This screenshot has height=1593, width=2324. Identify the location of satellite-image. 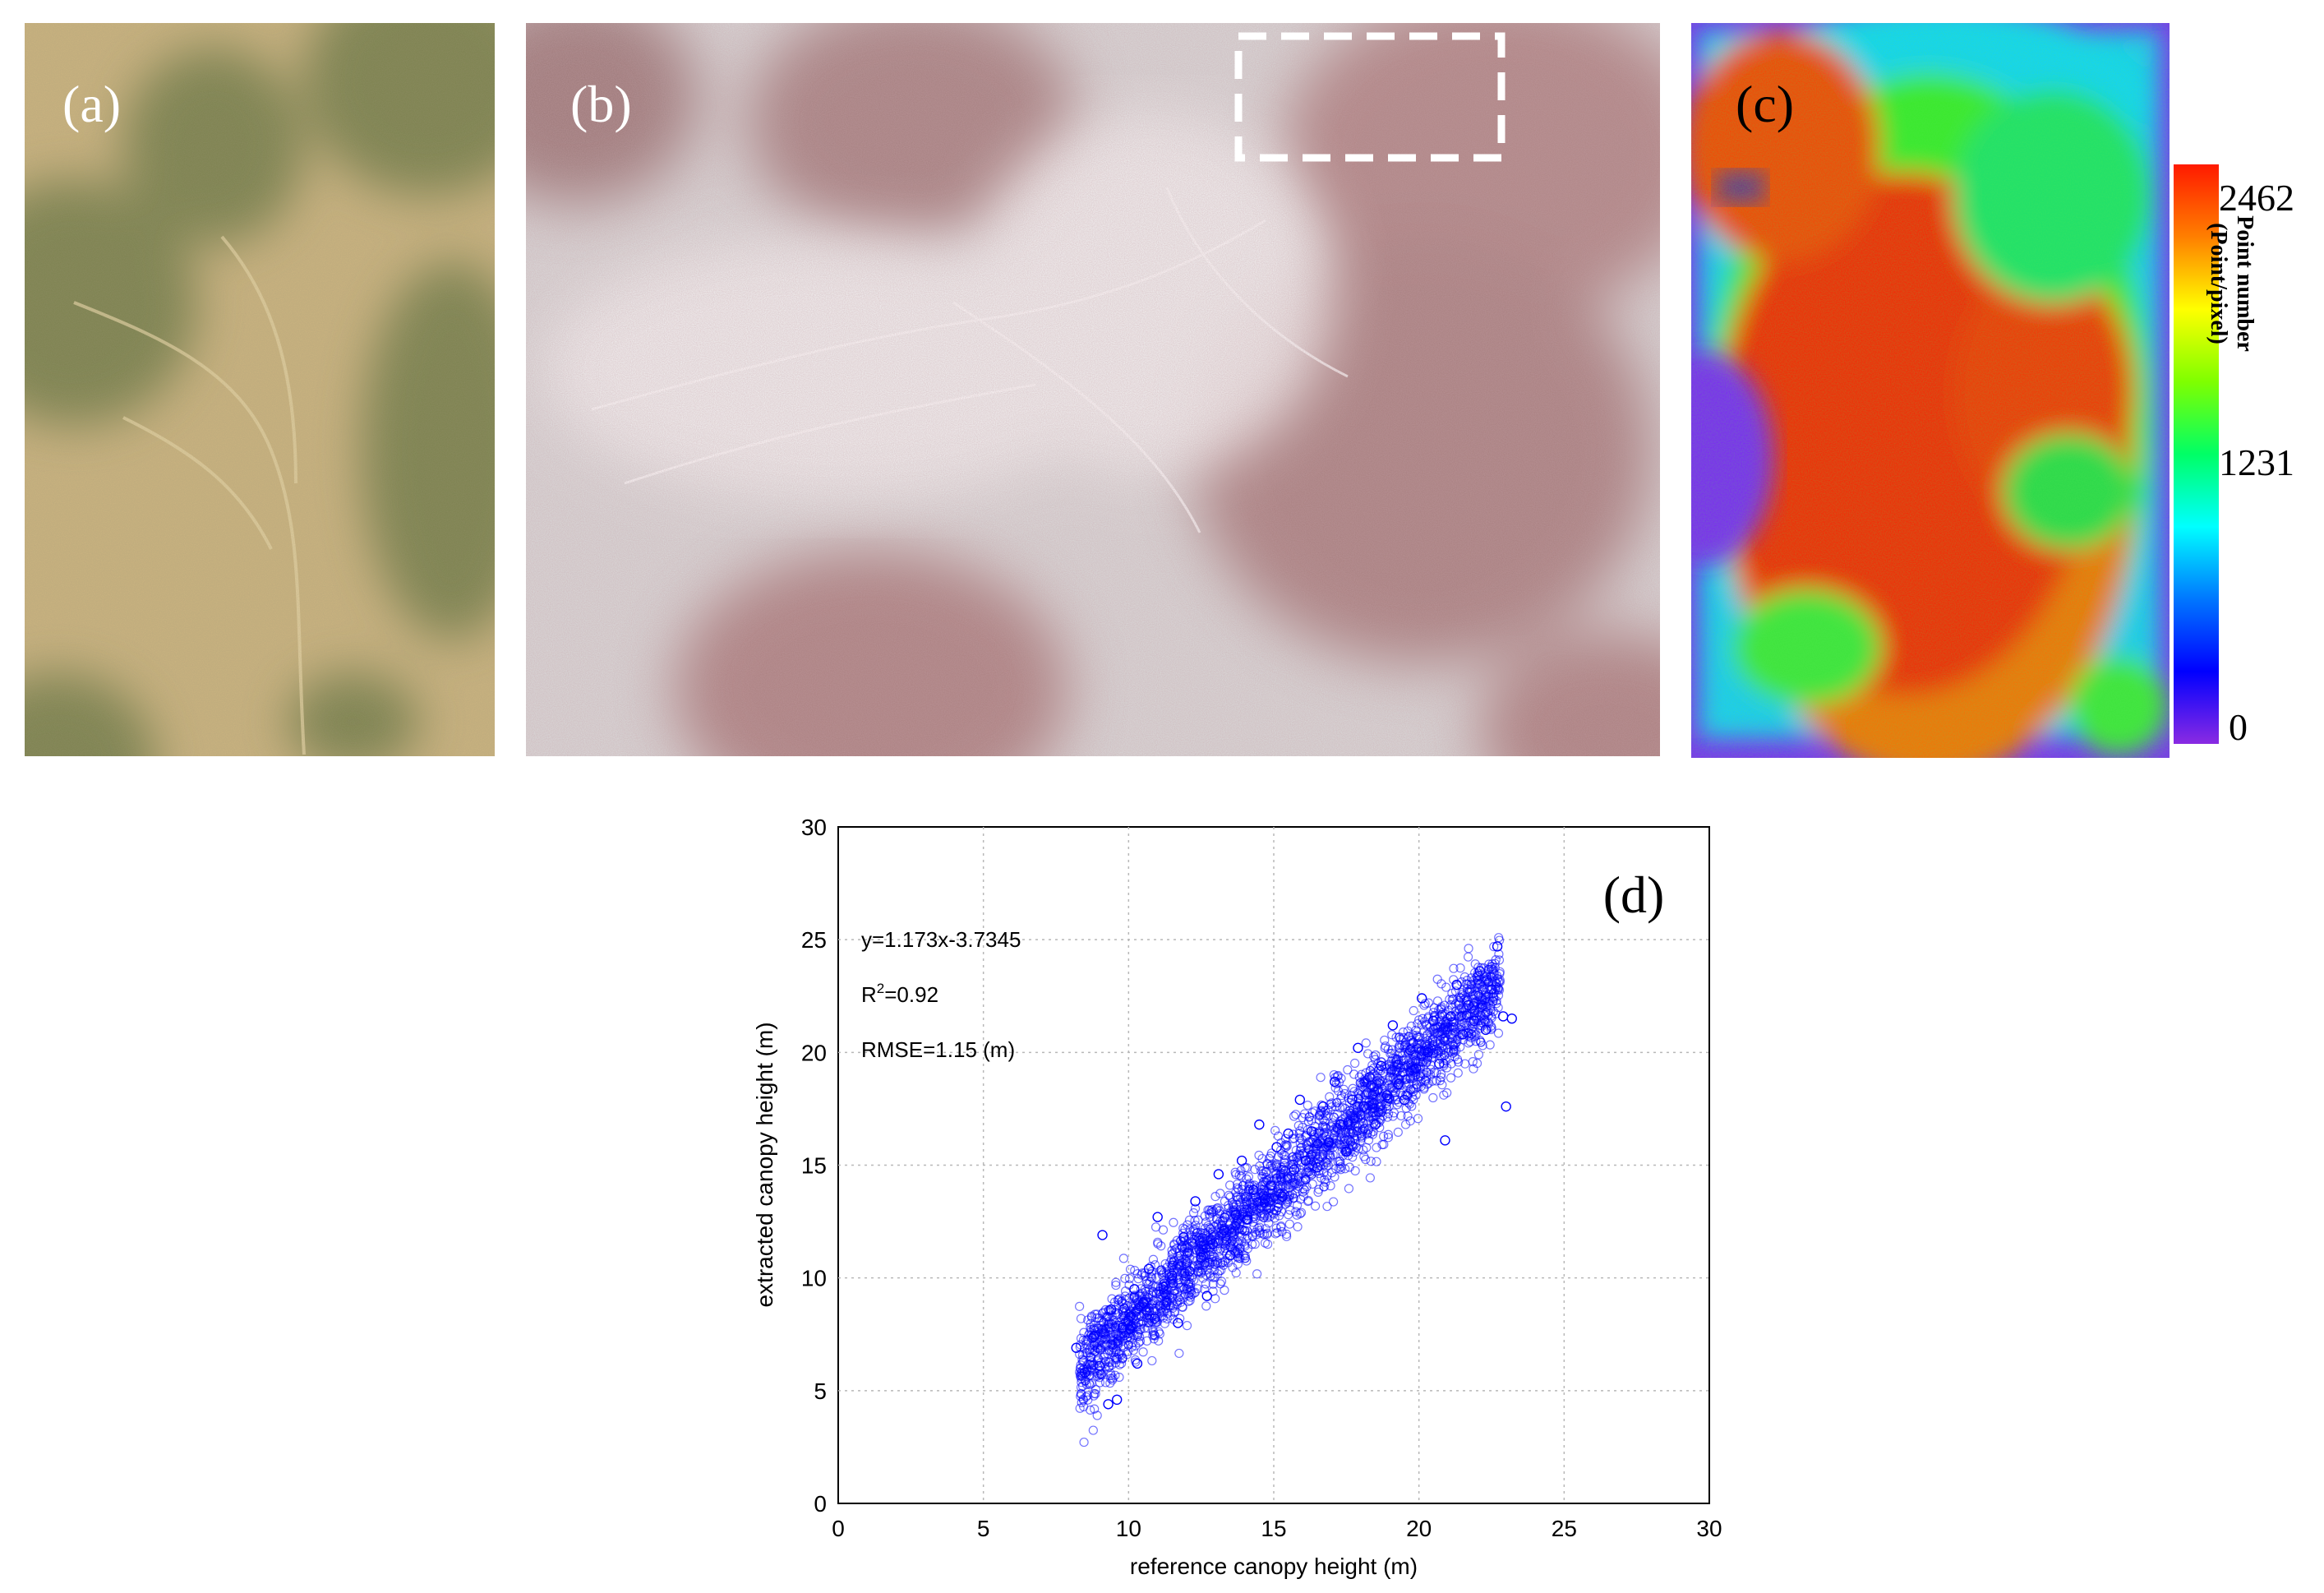
(260, 390).